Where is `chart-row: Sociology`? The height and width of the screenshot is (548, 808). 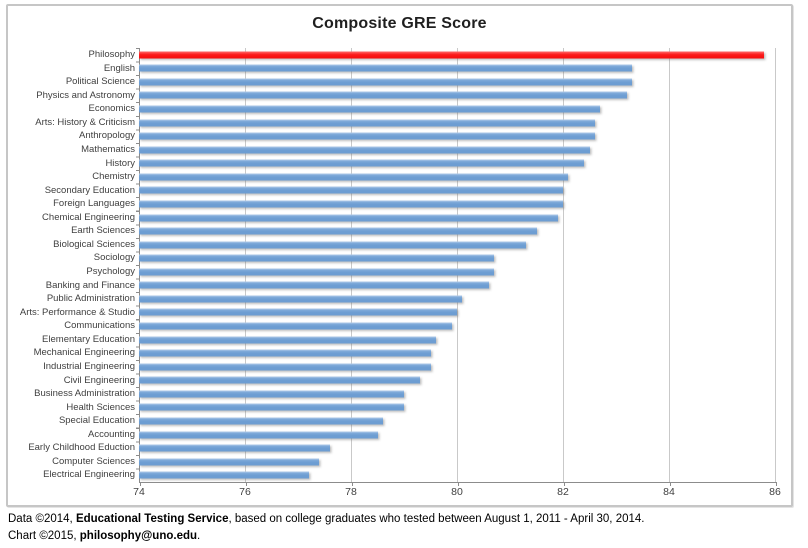
chart-row: Sociology is located at coordinates (396, 258).